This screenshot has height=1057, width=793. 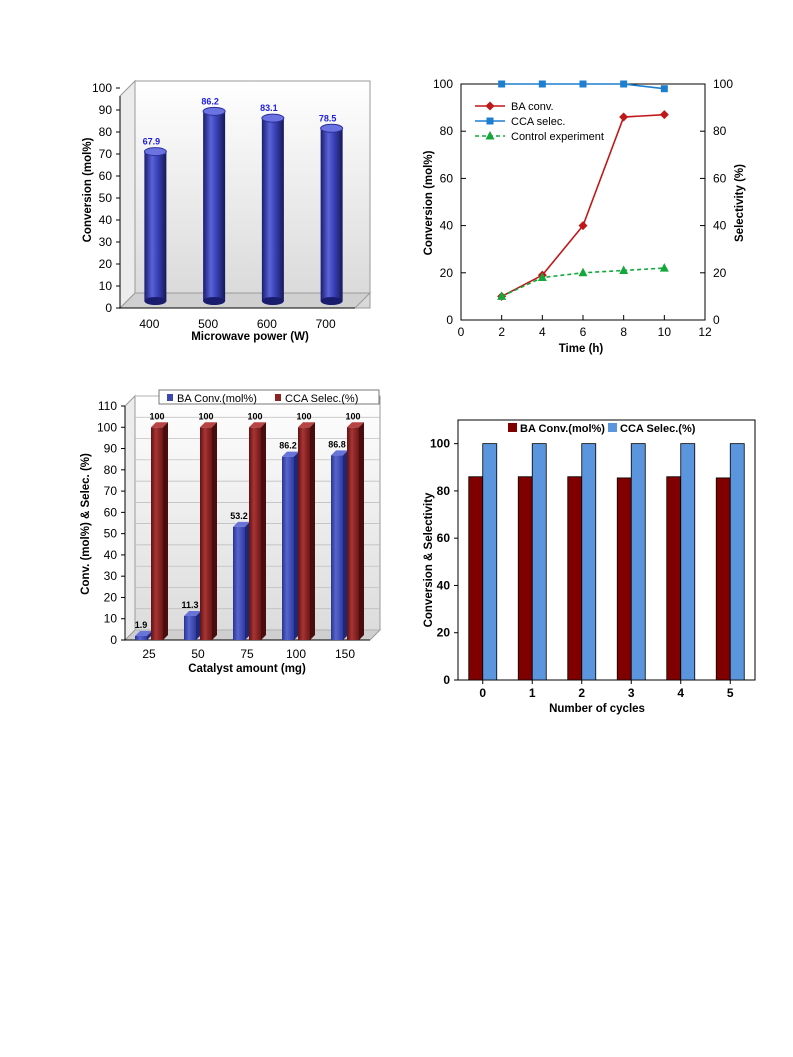 I want to click on y-right-tick-label: 60, so click(x=720, y=178).